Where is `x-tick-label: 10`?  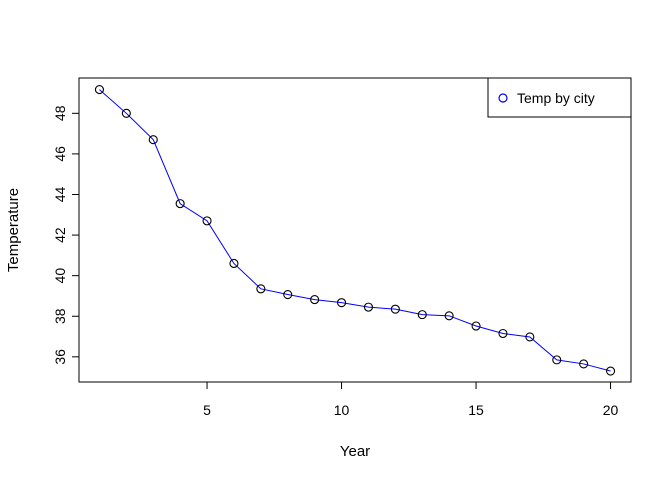 x-tick-label: 10 is located at coordinates (342, 410).